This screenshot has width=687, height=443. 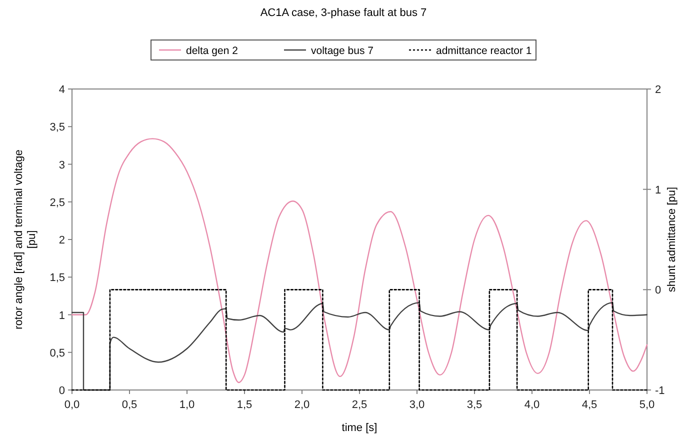 What do you see at coordinates (187, 405) in the screenshot?
I see `x-tick-label: 1,0` at bounding box center [187, 405].